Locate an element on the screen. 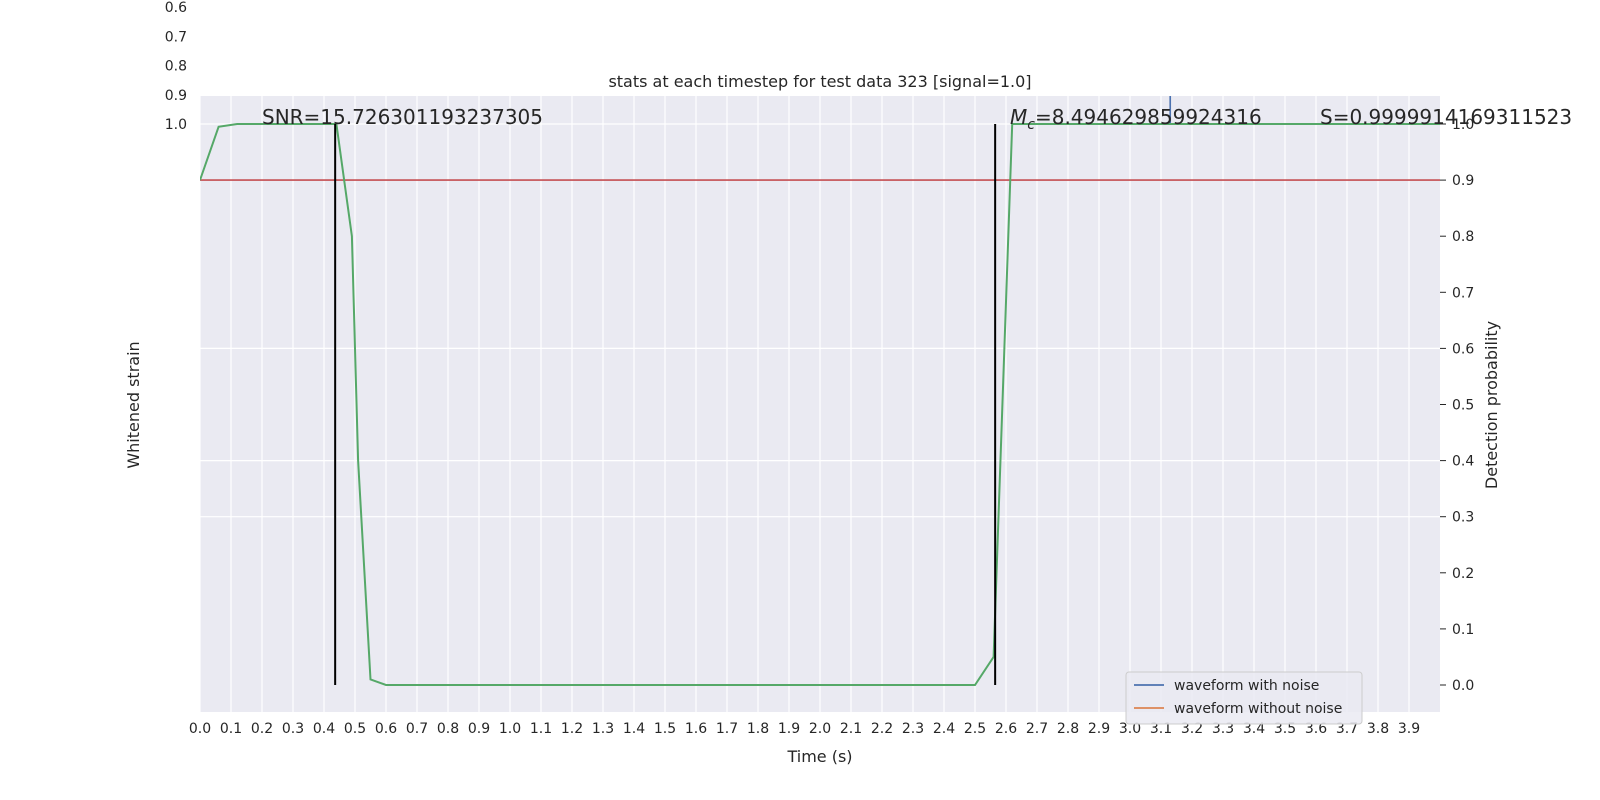 The image size is (1600, 800). x-tick-label: 3.7 is located at coordinates (1347, 729).